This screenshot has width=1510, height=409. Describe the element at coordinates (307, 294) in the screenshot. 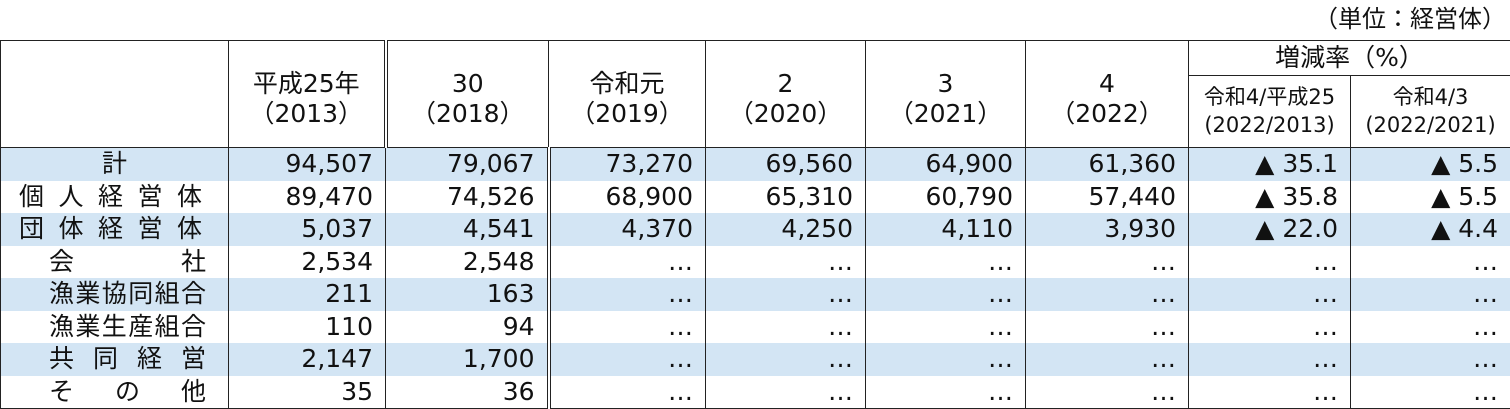

I see `value-cell: 211` at that location.